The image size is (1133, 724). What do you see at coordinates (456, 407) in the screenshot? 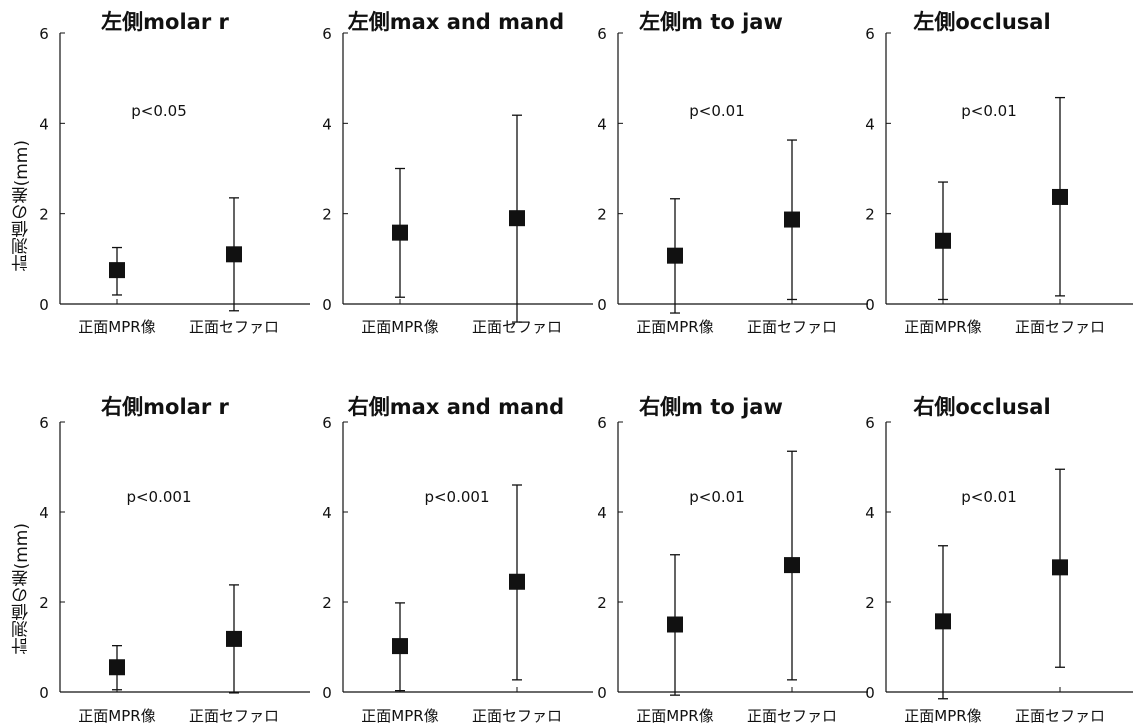
I see `panel-title: 右側max and mand` at bounding box center [456, 407].